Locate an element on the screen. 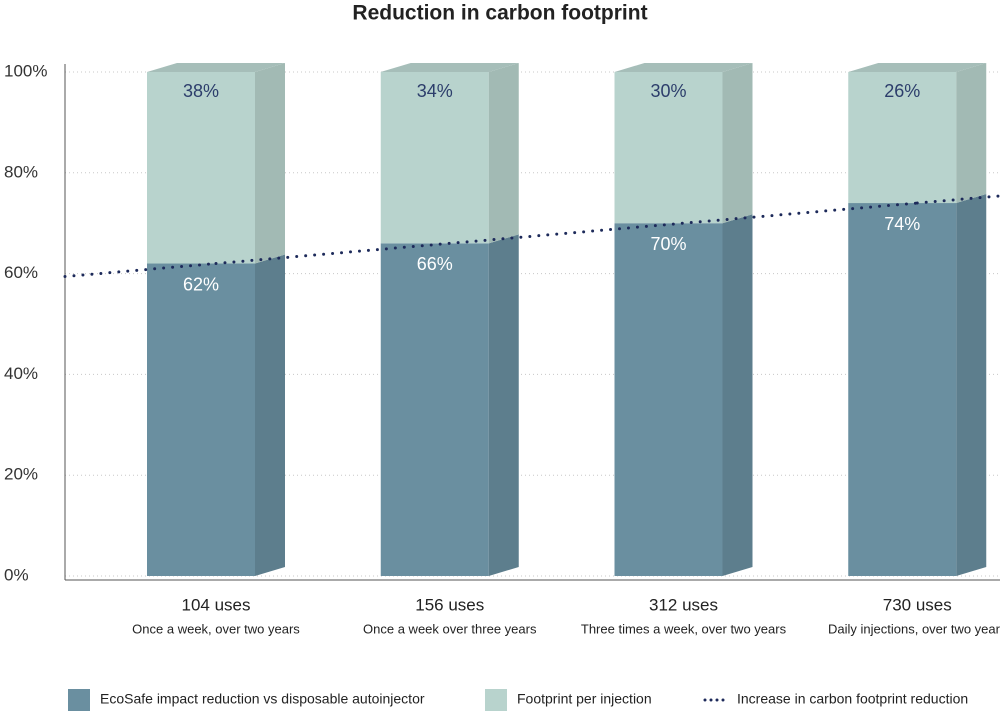  value-label: 62% is located at coordinates (201, 284).